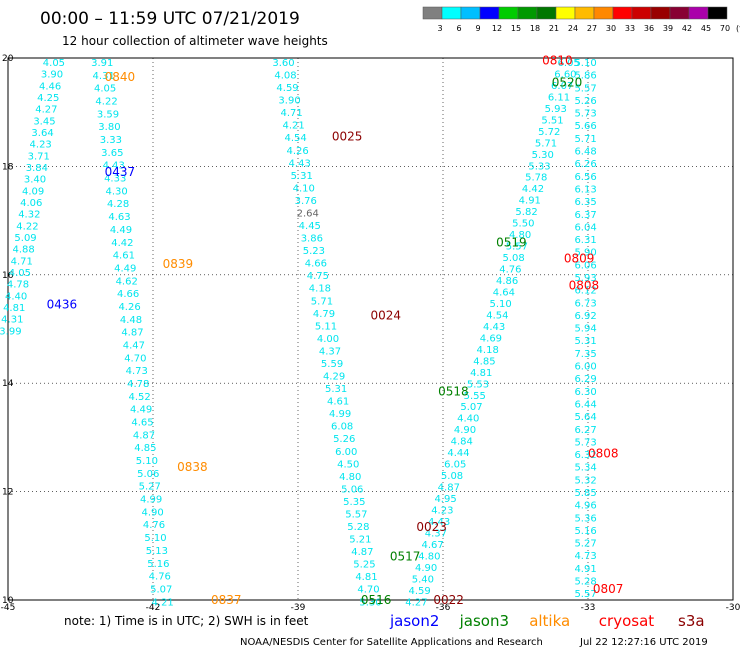 The image size is (740, 654). Describe the element at coordinates (120, 172) in the screenshot. I see `pass-time-label: 0437` at that location.